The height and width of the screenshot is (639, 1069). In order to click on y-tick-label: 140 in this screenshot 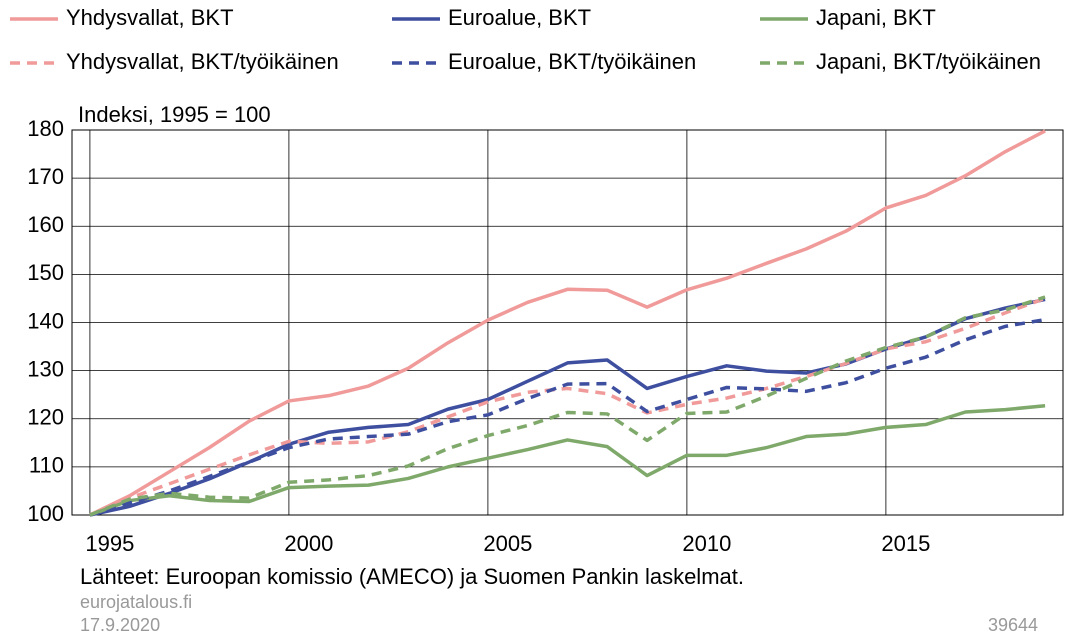, I will do `click(45, 320)`.